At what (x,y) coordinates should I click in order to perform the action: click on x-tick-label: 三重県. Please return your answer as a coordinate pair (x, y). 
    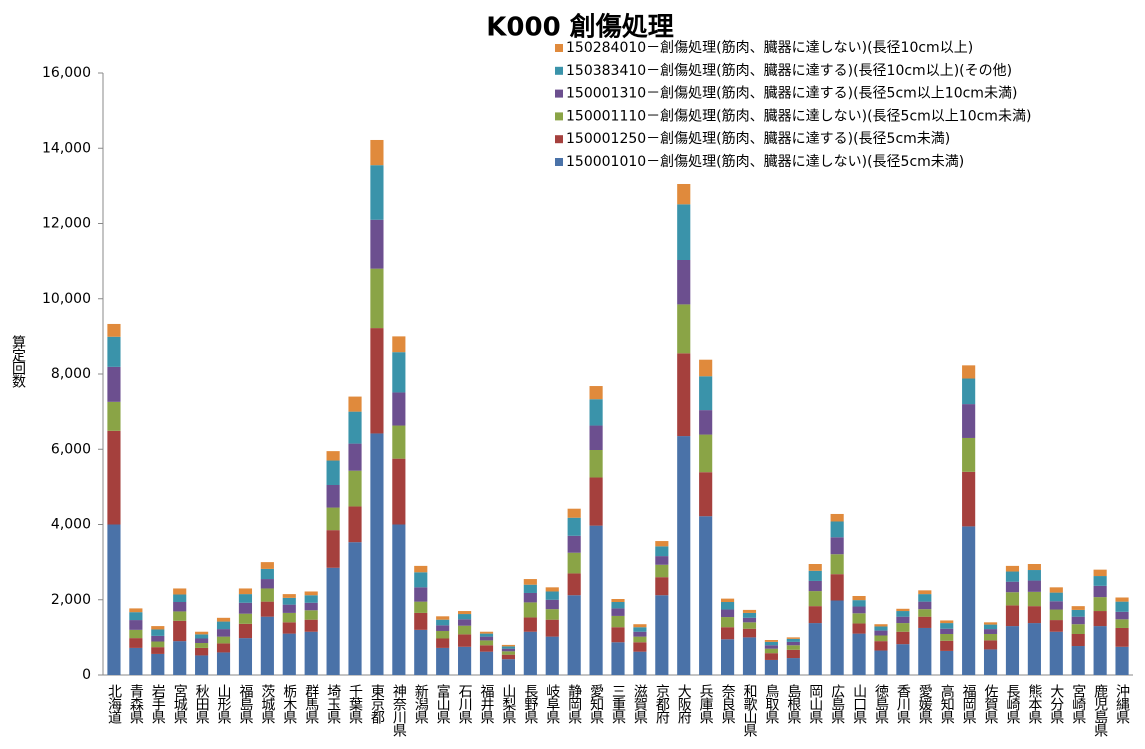
    Looking at the image, I should click on (618, 704).